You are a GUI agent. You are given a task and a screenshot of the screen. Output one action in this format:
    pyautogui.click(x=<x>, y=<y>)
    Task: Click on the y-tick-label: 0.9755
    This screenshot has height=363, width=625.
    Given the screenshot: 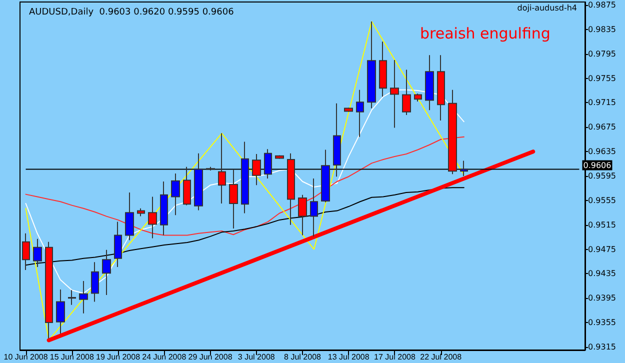 What is the action you would take?
    pyautogui.click(x=602, y=78)
    